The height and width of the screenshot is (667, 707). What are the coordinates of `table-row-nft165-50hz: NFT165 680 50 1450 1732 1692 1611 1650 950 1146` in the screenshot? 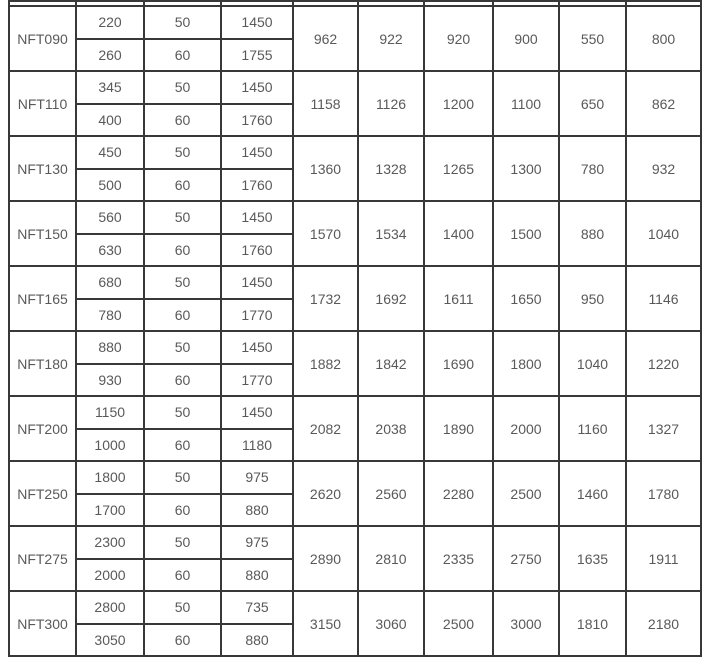 It's located at (355, 298).